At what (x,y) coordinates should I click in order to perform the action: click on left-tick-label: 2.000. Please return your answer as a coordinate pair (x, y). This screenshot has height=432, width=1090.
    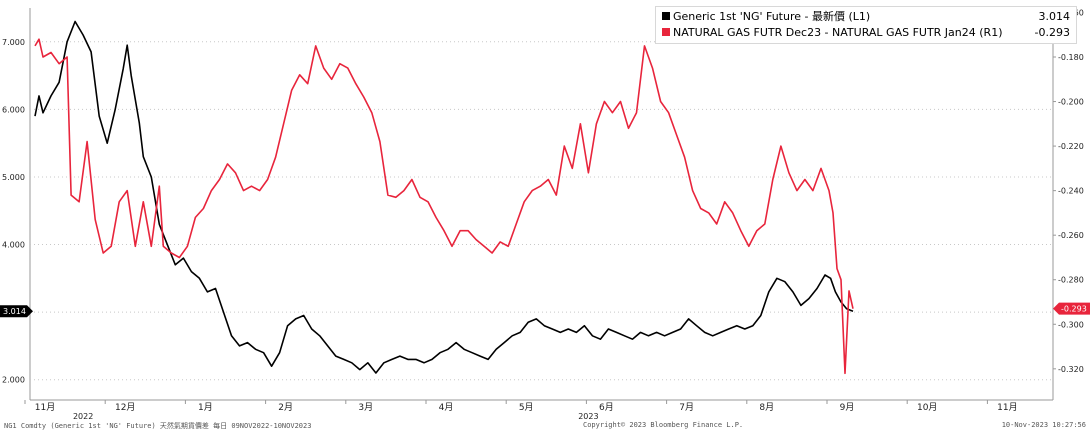
    Looking at the image, I should click on (13, 380).